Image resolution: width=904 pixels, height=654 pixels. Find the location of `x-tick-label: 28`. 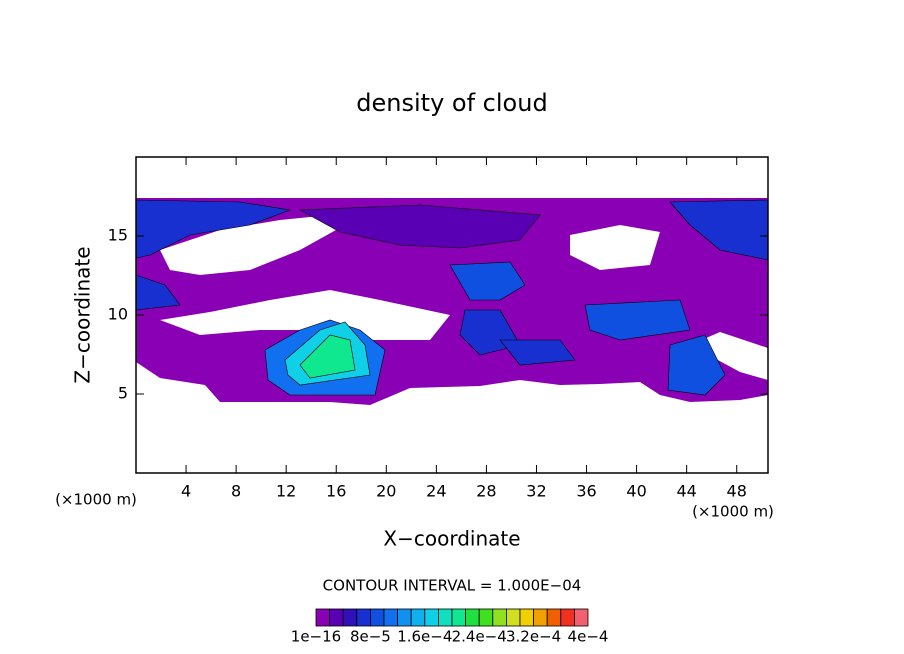

x-tick-label: 28 is located at coordinates (486, 491).